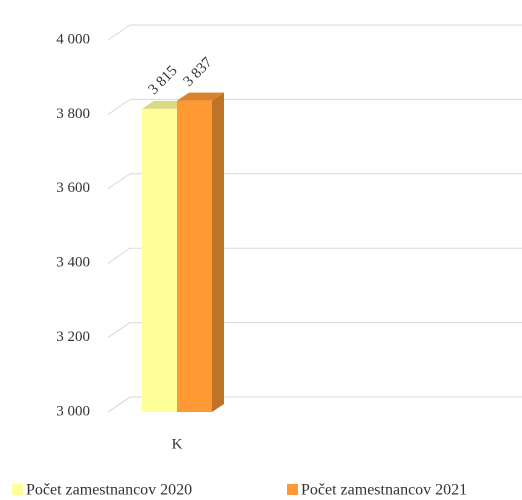 The width and height of the screenshot is (522, 500). Describe the element at coordinates (73, 188) in the screenshot. I see `y-tick-label: 3 600` at that location.